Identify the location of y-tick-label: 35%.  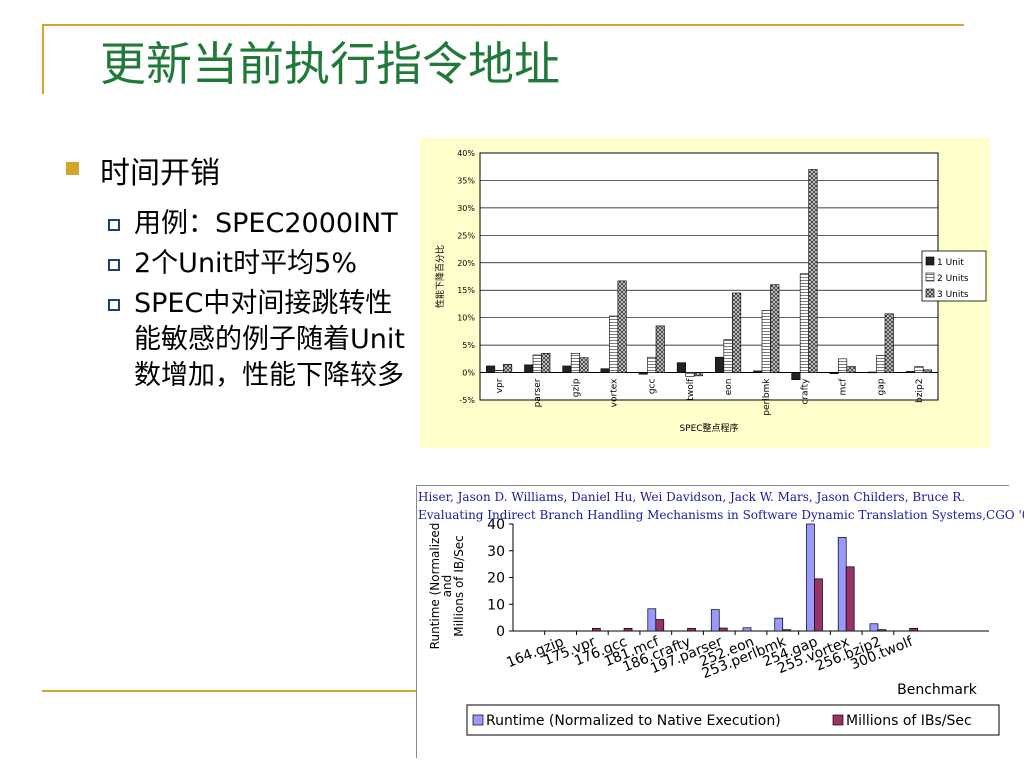
(466, 180).